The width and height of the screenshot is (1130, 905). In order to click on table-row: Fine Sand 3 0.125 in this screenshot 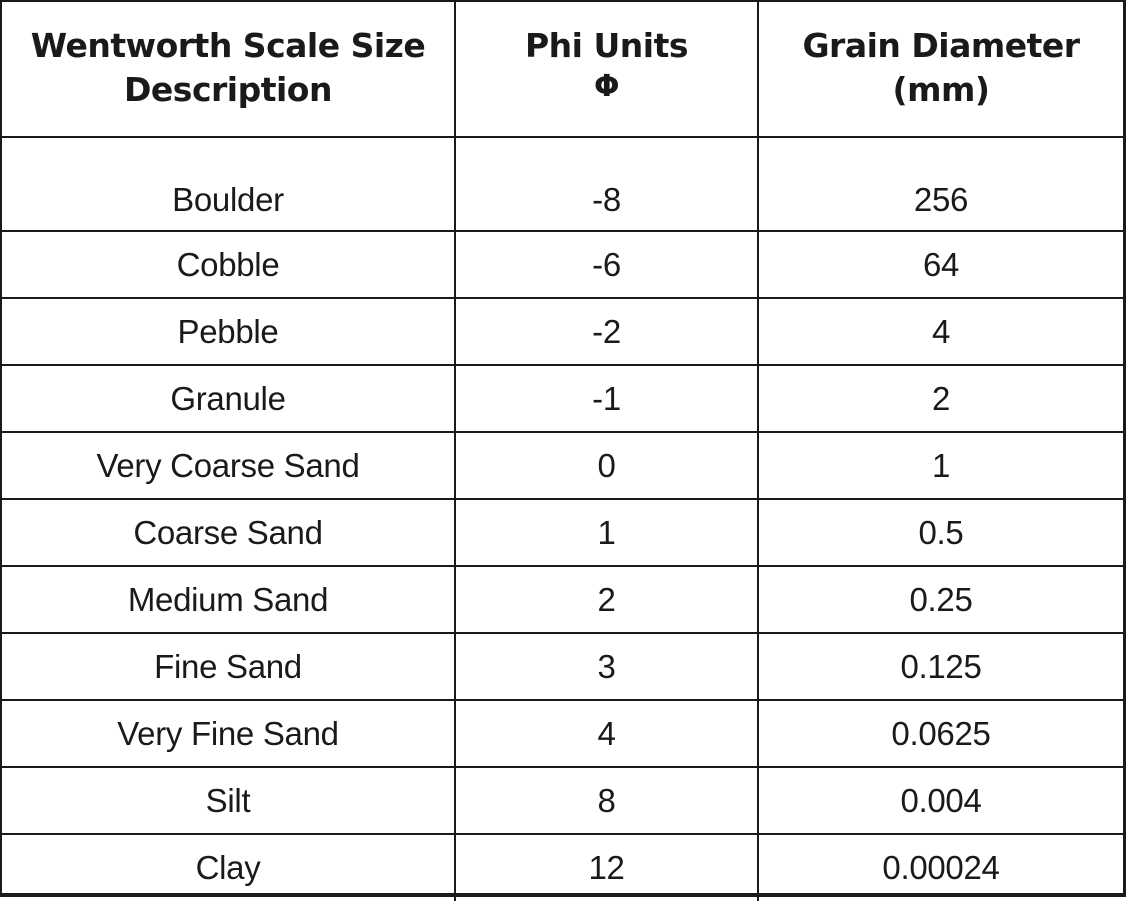, I will do `click(562, 666)`.